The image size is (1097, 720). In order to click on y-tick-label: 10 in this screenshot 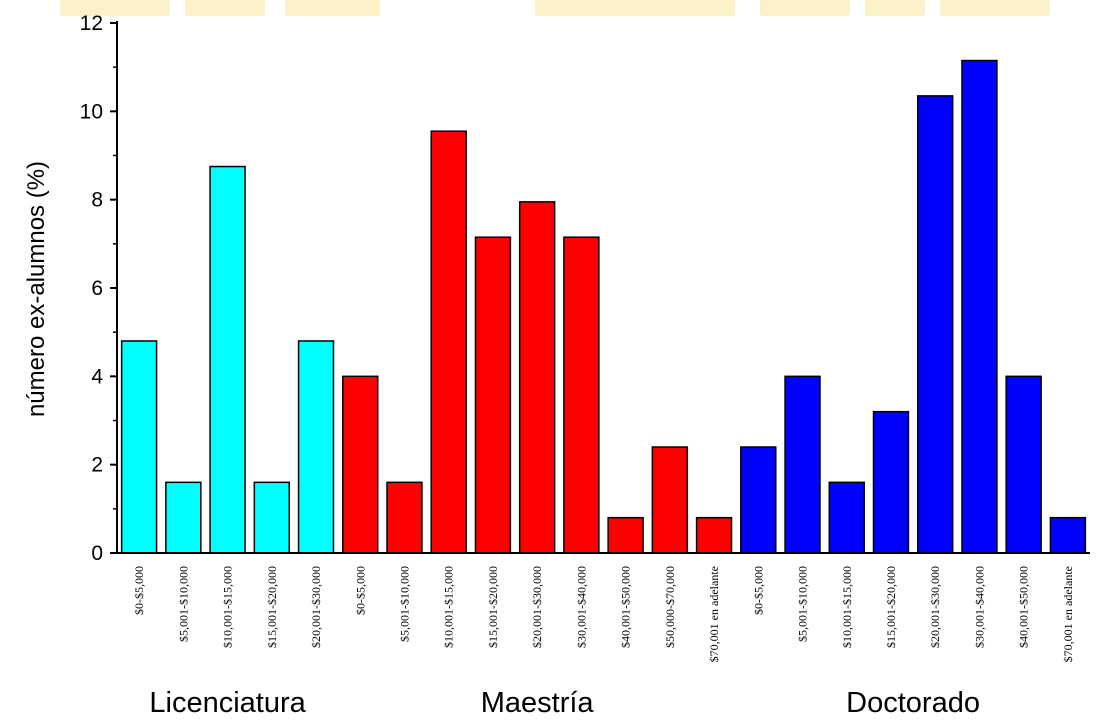, I will do `click(91, 111)`.